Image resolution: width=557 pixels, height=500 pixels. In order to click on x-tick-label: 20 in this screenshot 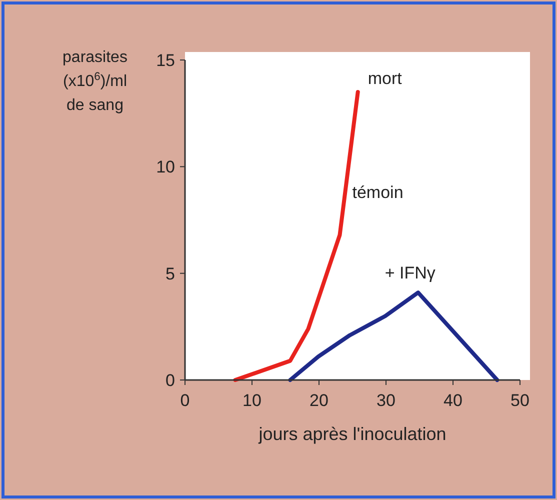, I will do `click(319, 400)`.